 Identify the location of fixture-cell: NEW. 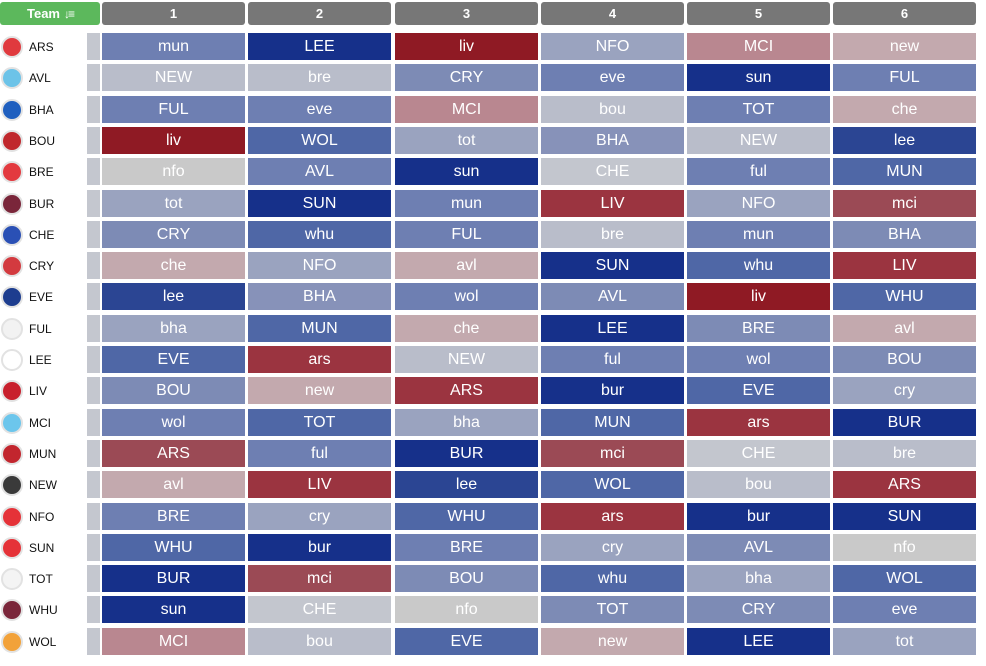
(758, 140).